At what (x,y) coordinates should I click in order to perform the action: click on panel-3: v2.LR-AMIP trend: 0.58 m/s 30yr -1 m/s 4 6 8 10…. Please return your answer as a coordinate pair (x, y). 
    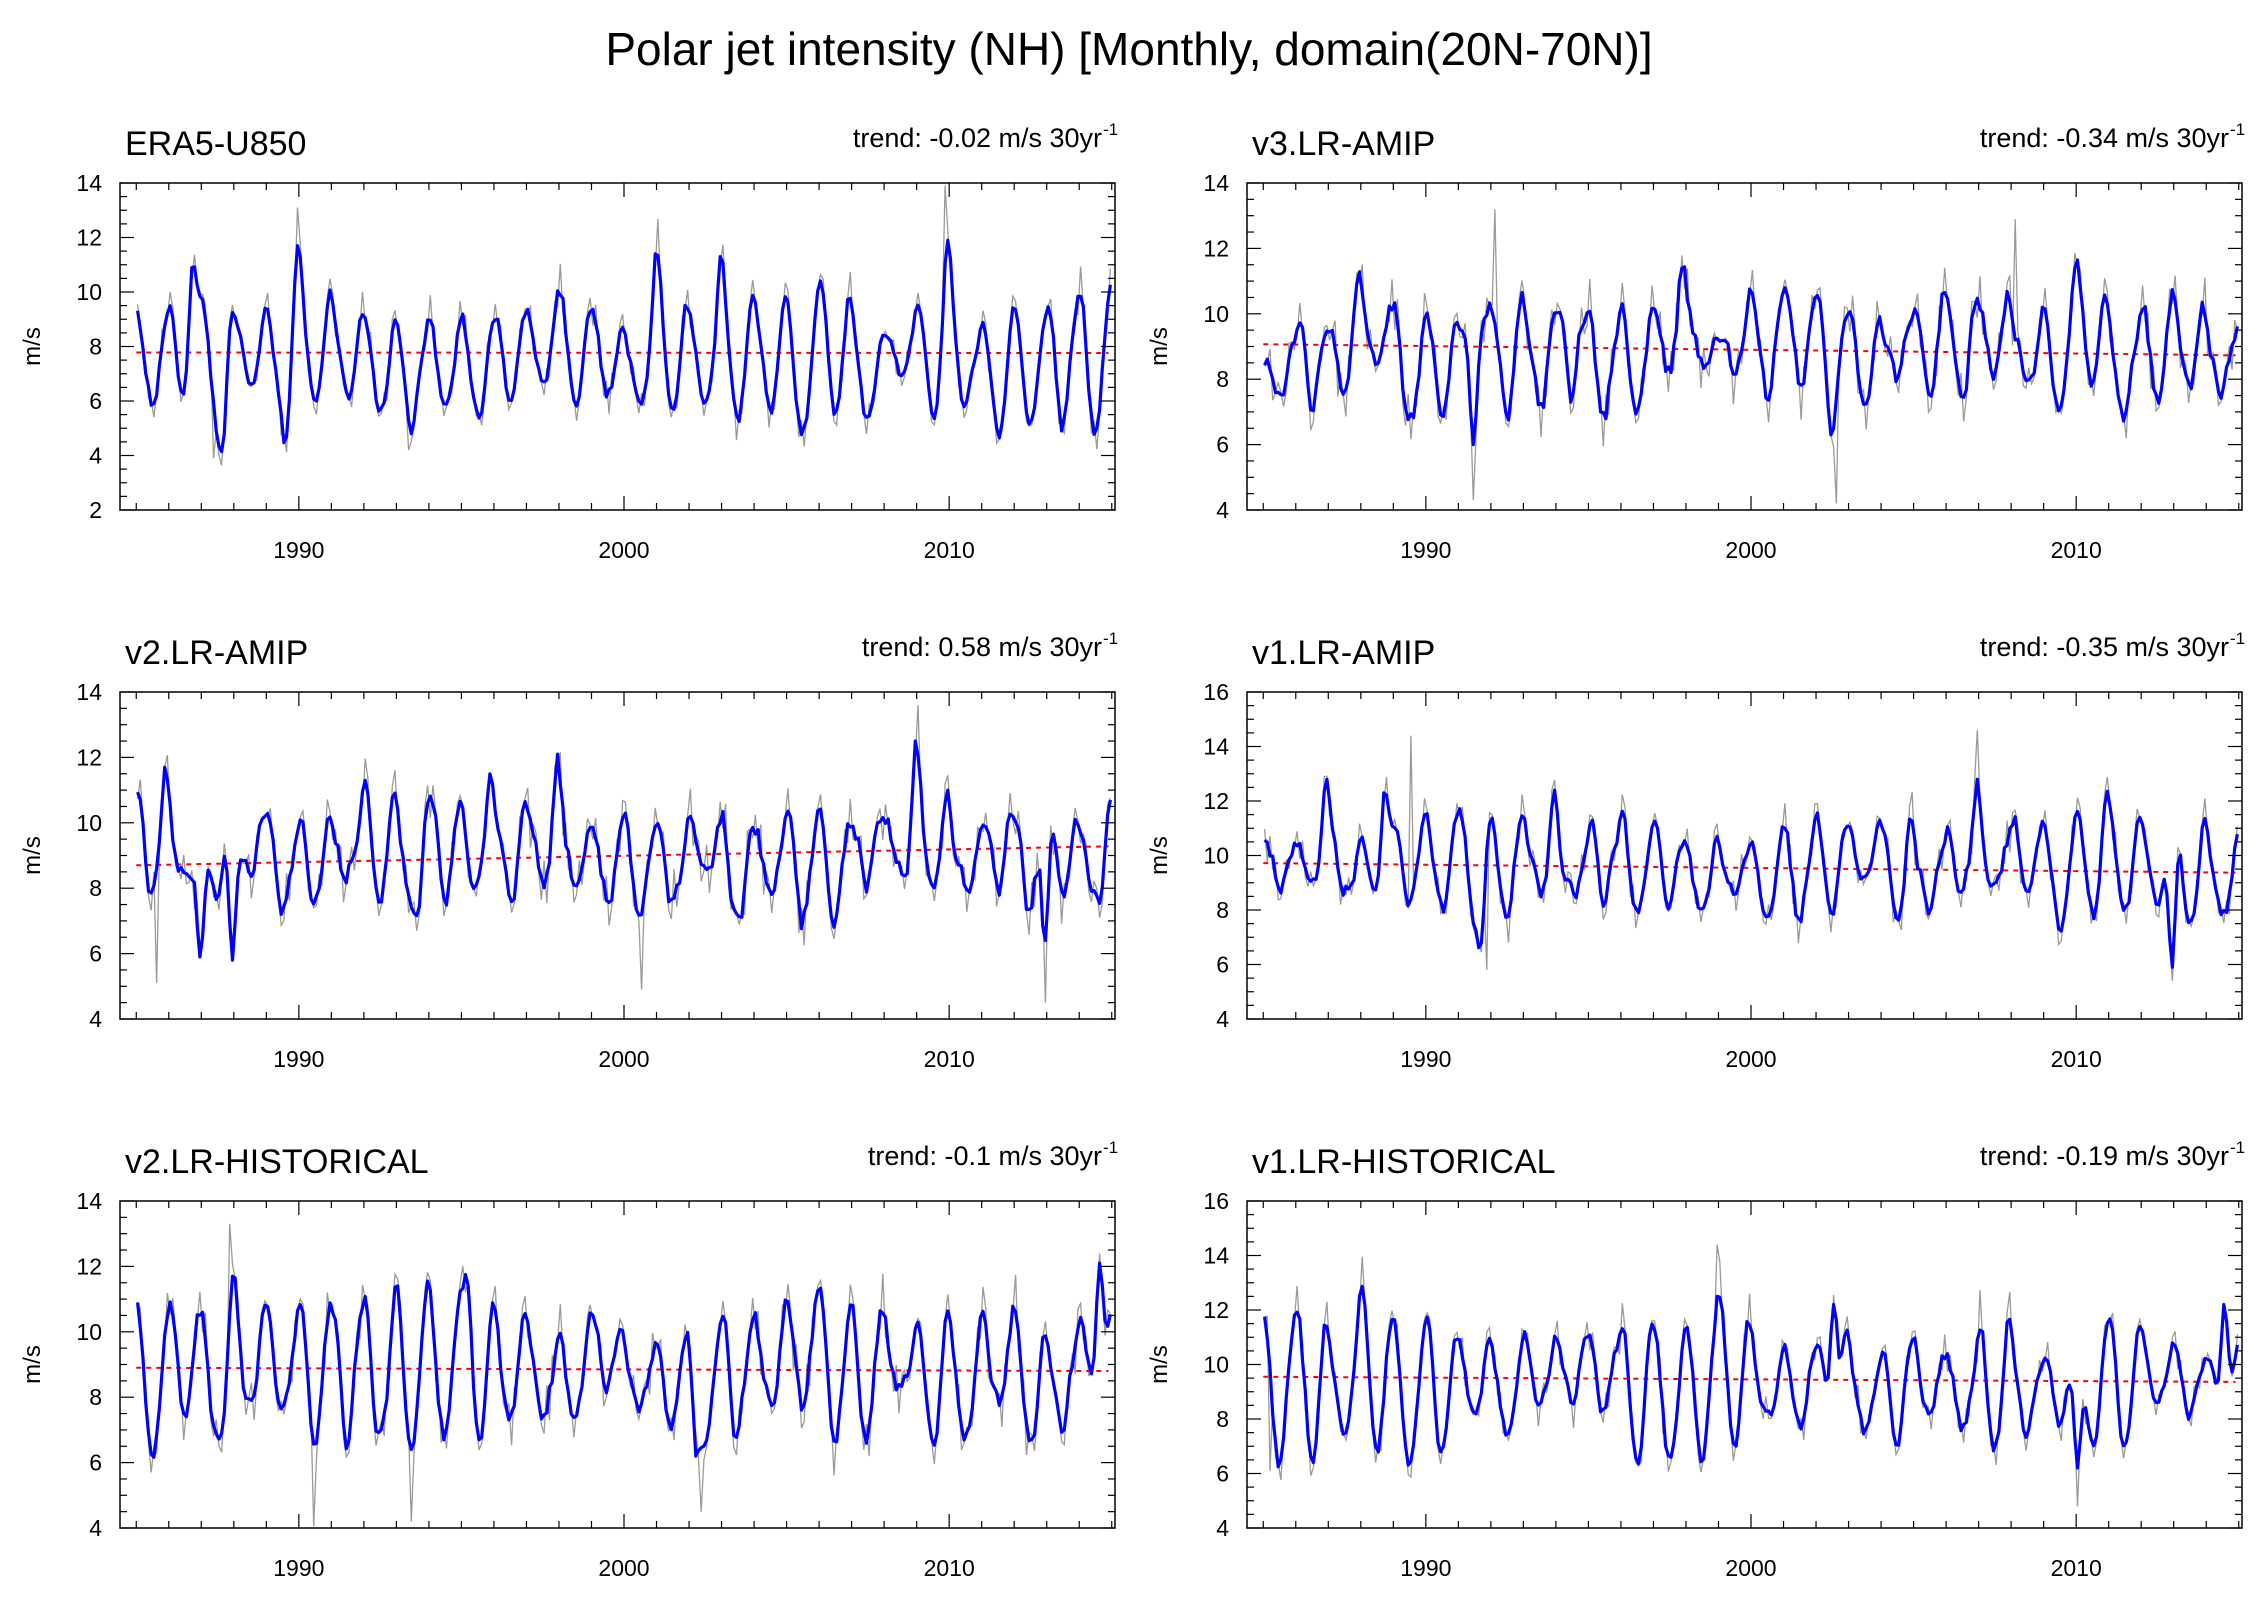
    Looking at the image, I should click on (568, 850).